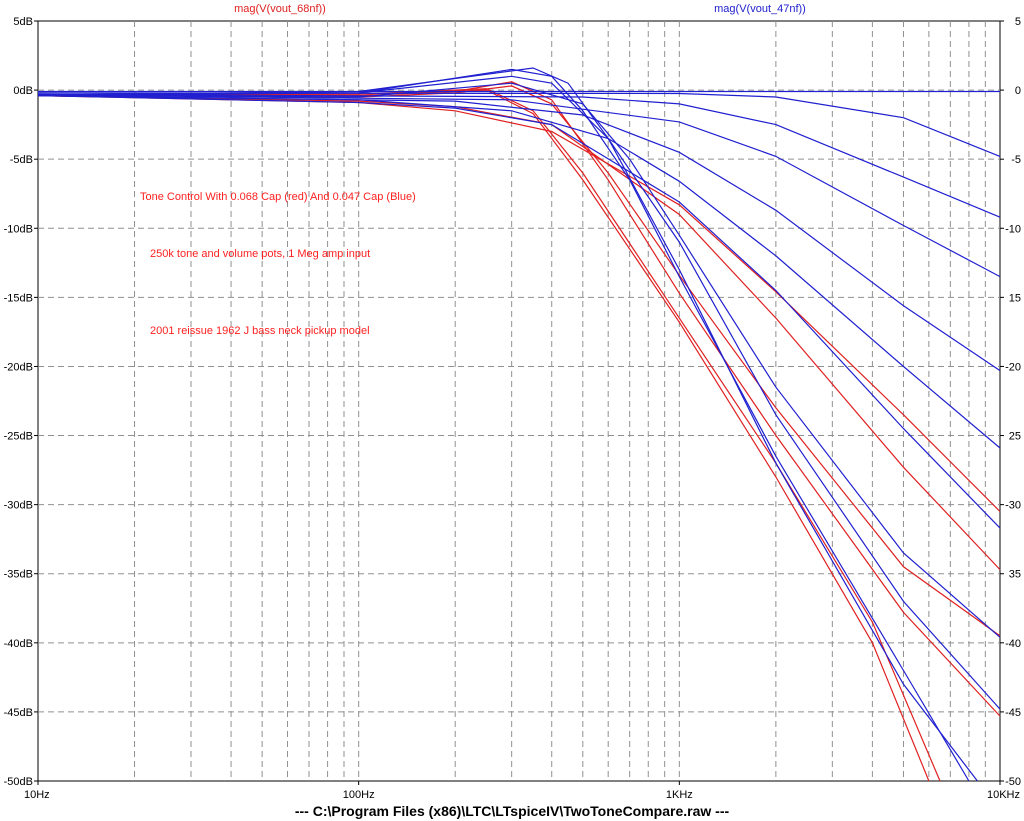 This screenshot has height=821, width=1024. What do you see at coordinates (1018, 22) in the screenshot?
I see `y-tick-label-right: 5` at bounding box center [1018, 22].